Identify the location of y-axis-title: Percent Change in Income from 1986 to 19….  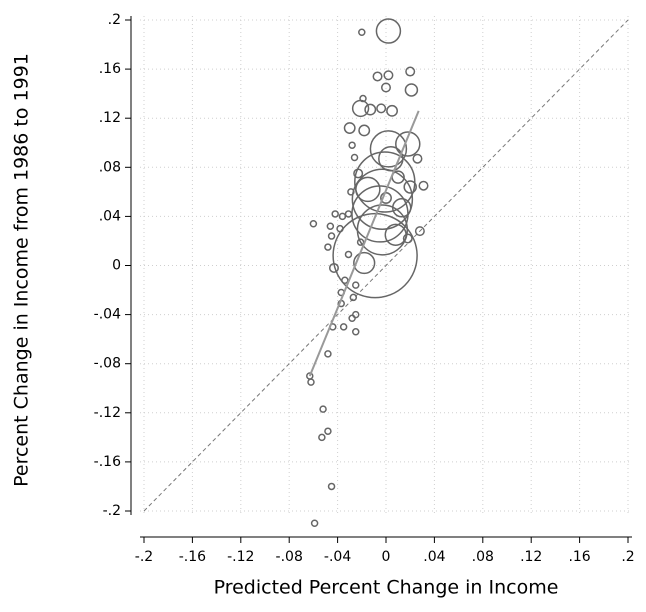
(22, 270).